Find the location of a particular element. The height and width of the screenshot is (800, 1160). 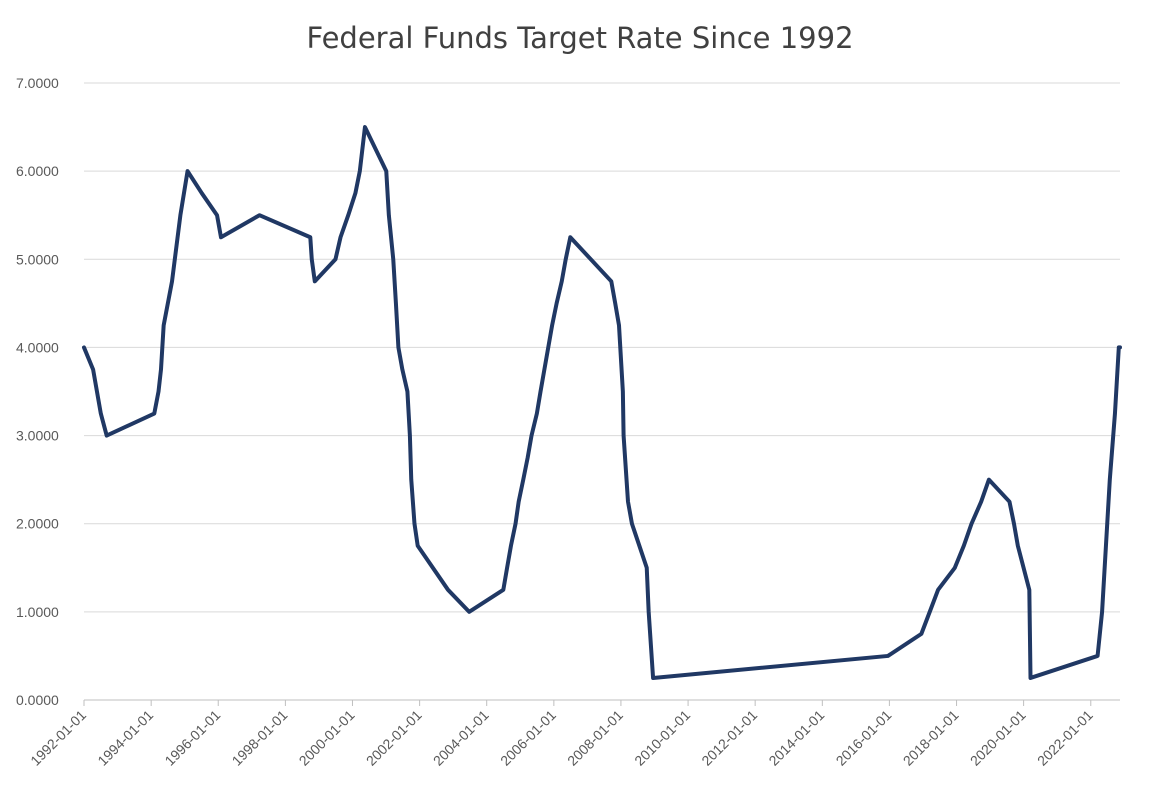

x-tick-label: 2012-01-01 is located at coordinates (729, 738).